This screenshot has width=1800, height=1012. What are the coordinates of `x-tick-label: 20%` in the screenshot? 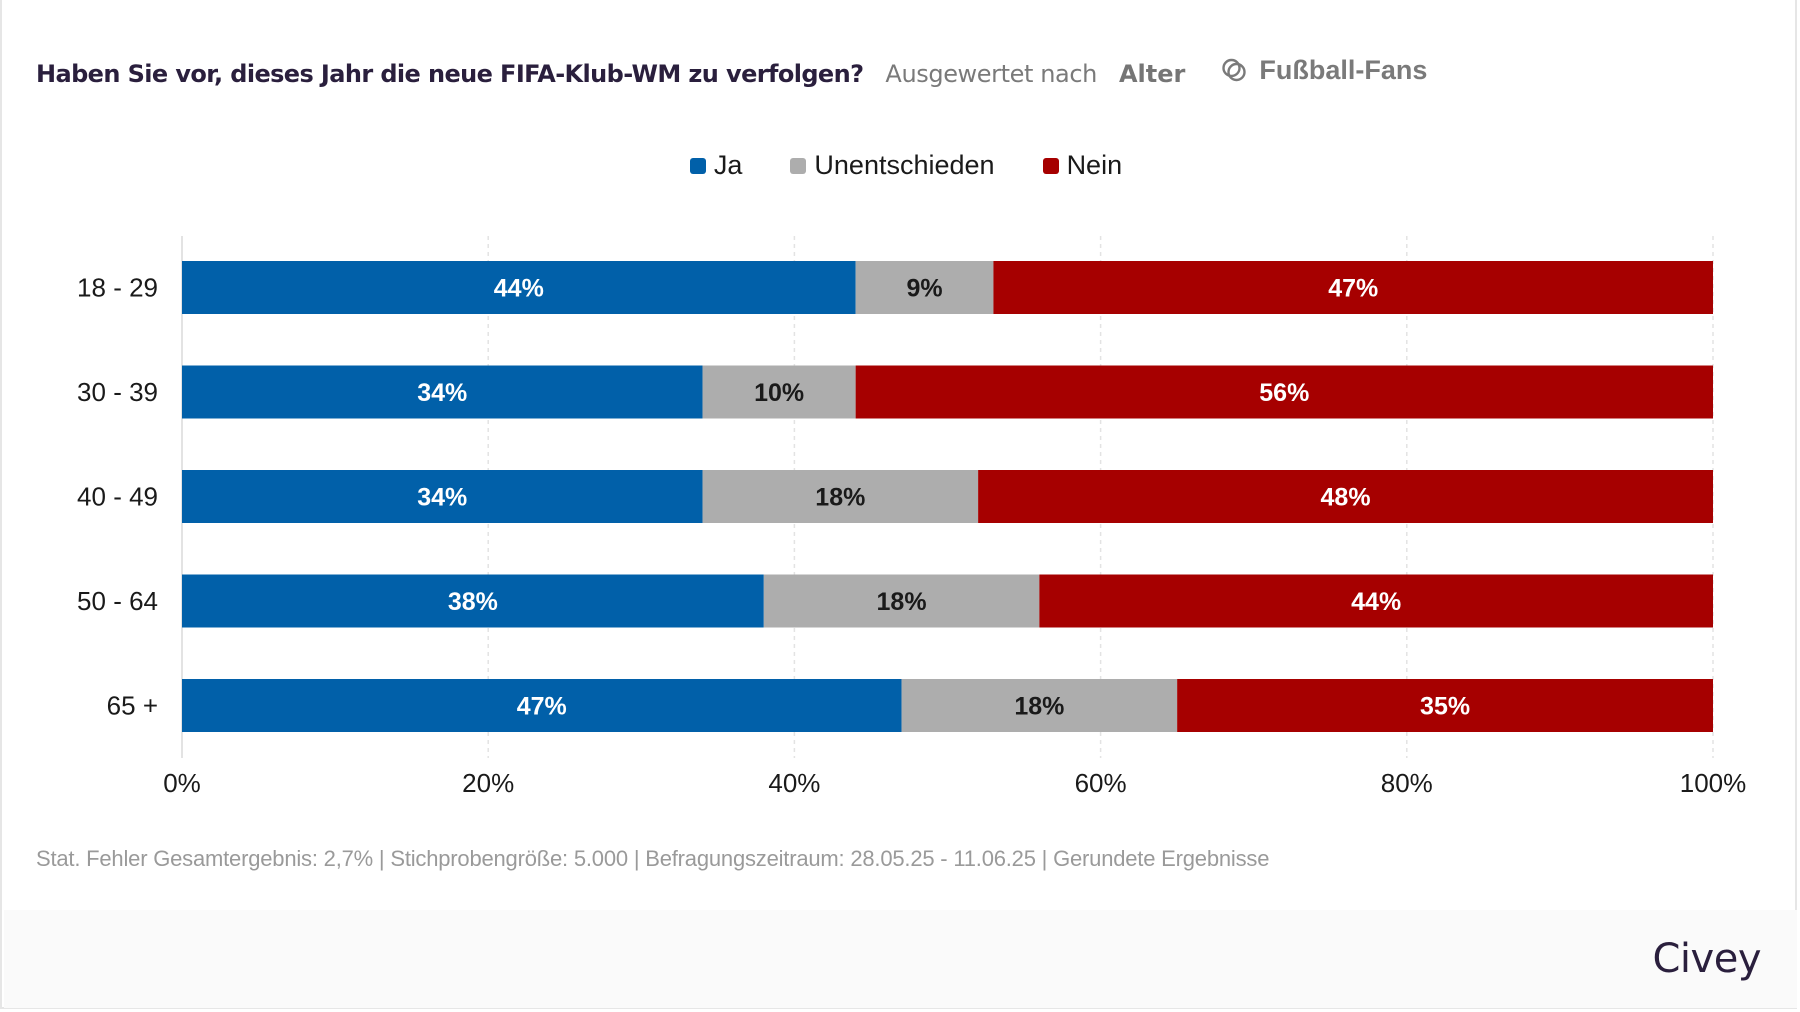 It's located at (488, 783).